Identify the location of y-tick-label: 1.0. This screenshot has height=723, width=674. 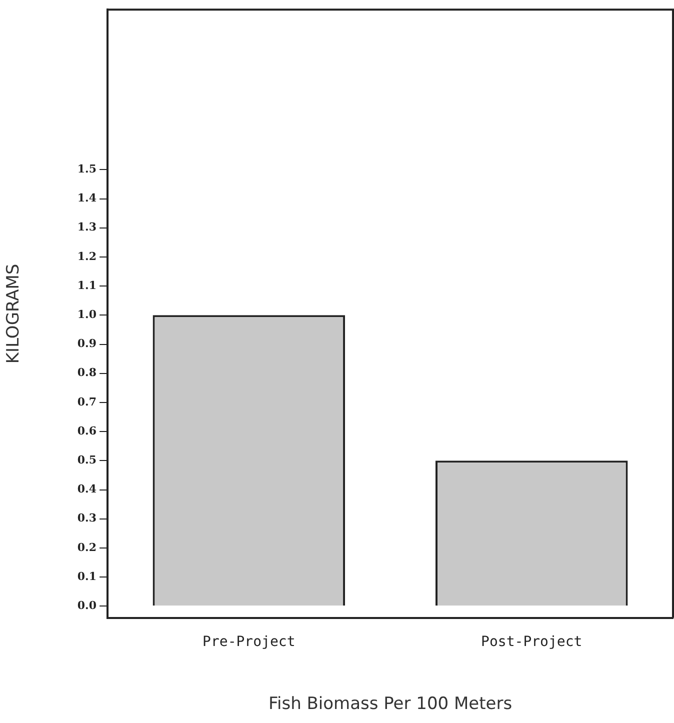
(87, 315).